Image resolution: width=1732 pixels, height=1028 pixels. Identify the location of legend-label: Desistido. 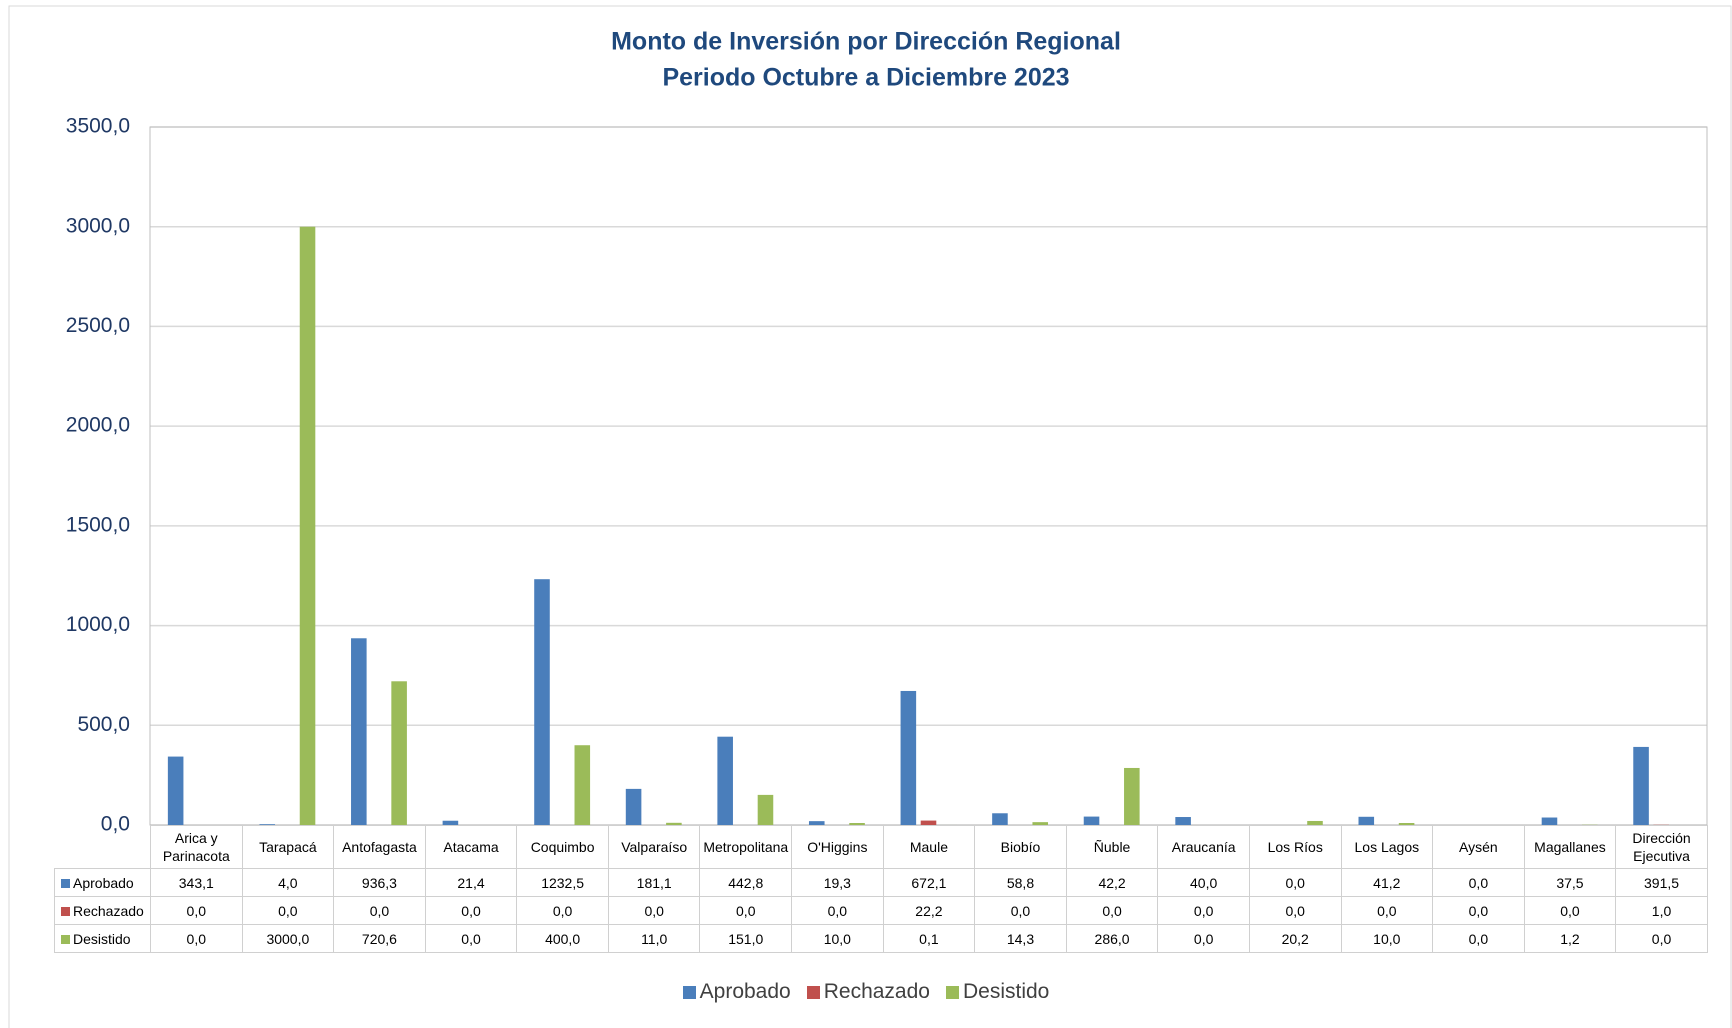
(1006, 991).